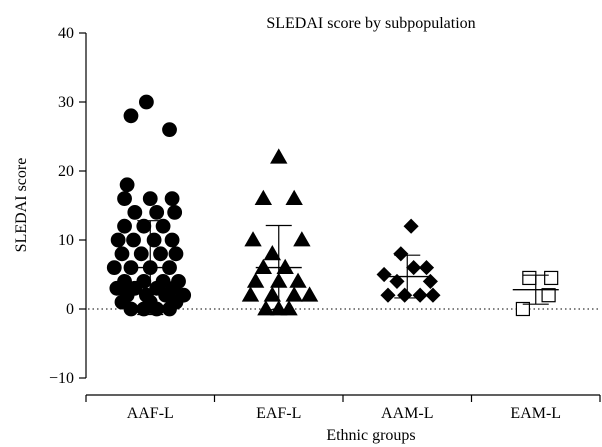 The image size is (602, 447). What do you see at coordinates (278, 413) in the screenshot?
I see `x-tick-label: EAF-L` at bounding box center [278, 413].